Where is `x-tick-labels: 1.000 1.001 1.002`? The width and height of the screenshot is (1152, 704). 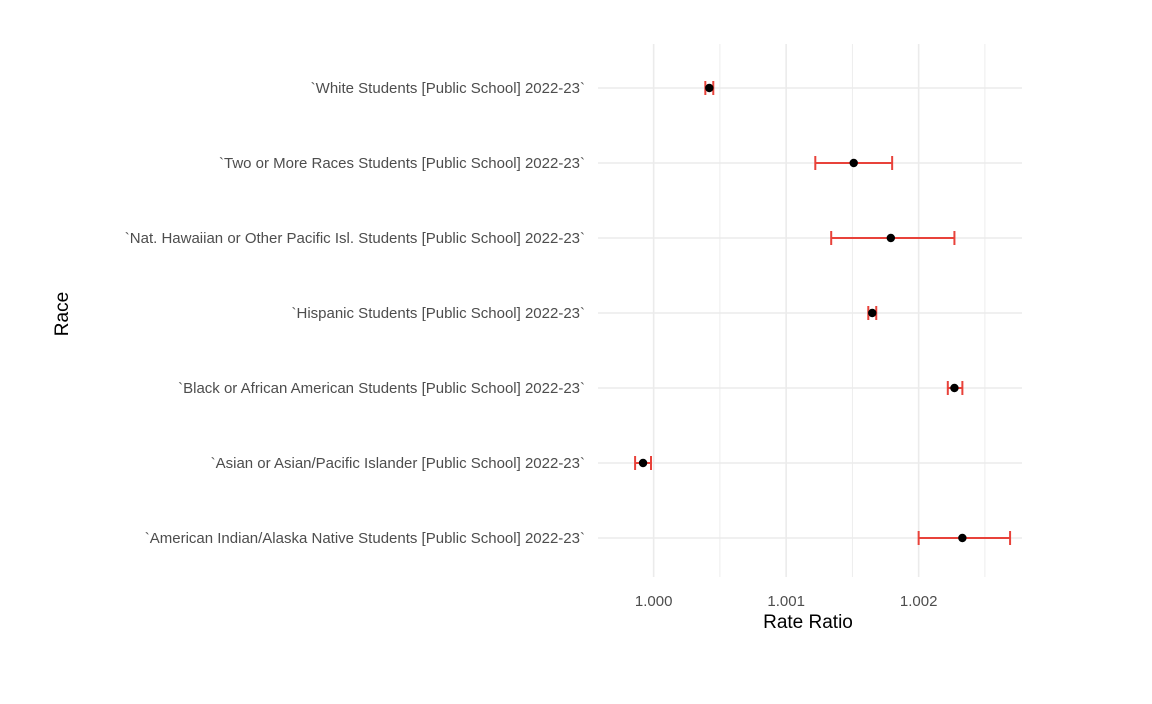
x-tick-labels: 1.000 1.001 1.002 is located at coordinates (786, 601).